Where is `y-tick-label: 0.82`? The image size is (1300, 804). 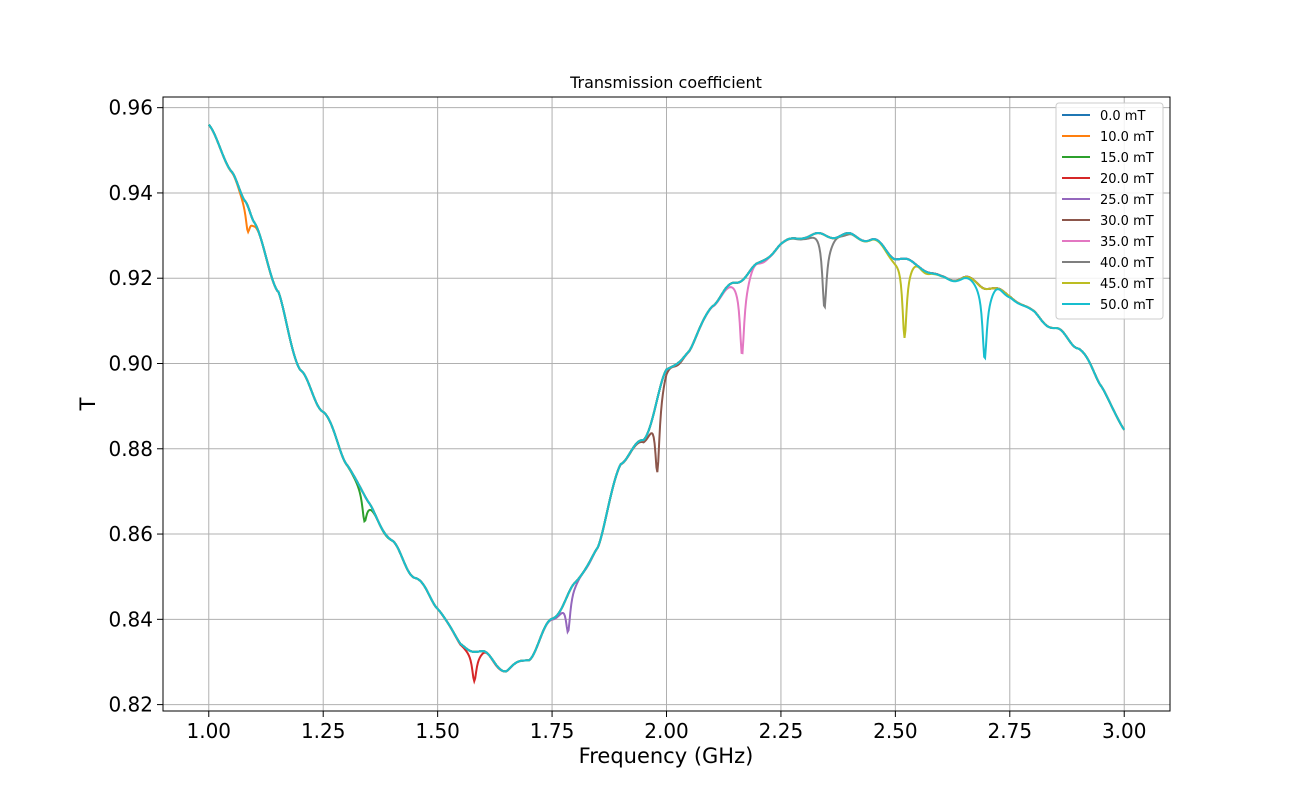 y-tick-label: 0.82 is located at coordinates (130, 705).